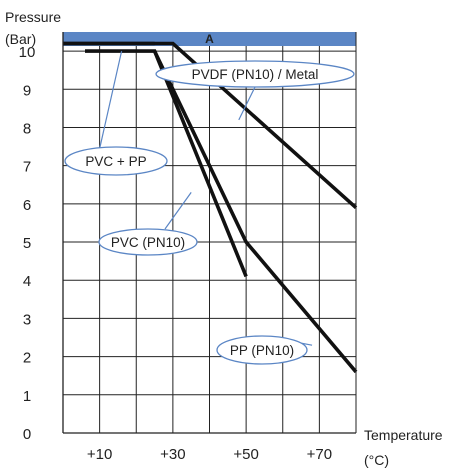  I want to click on callout-label: PVC + PP, so click(115, 161).